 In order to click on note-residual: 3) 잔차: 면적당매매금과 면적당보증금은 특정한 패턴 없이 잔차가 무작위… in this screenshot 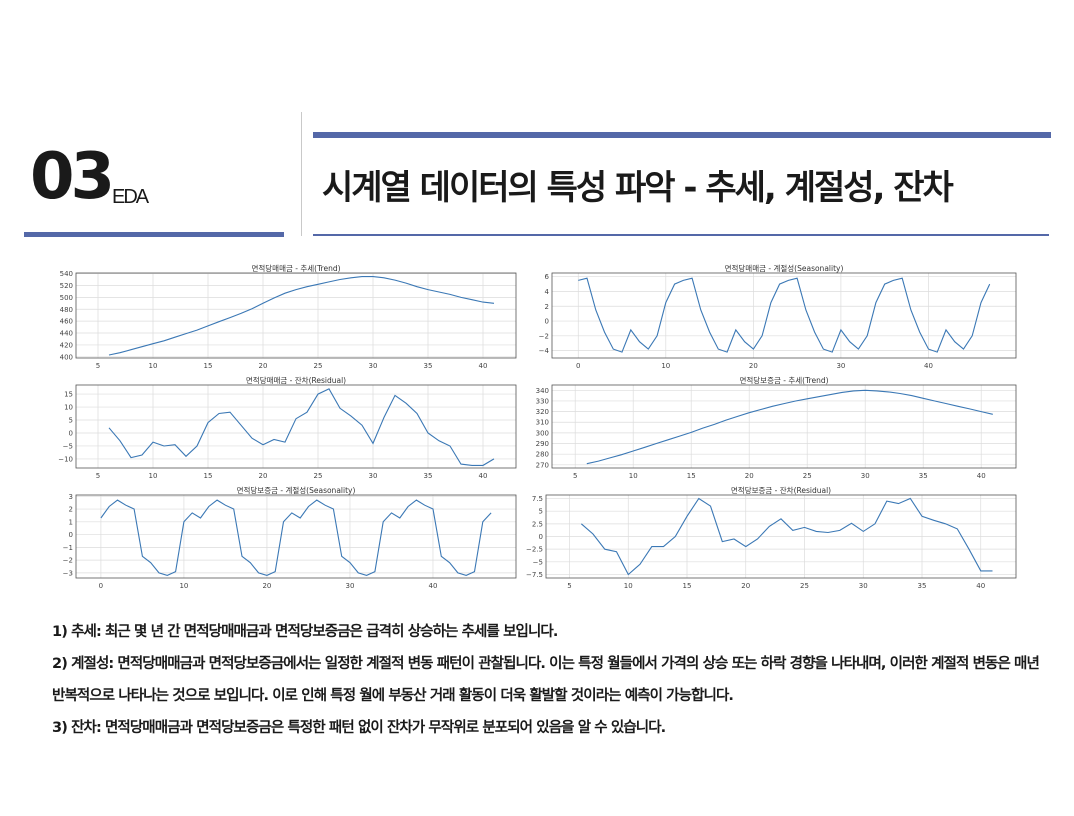, I will do `click(552, 728)`.